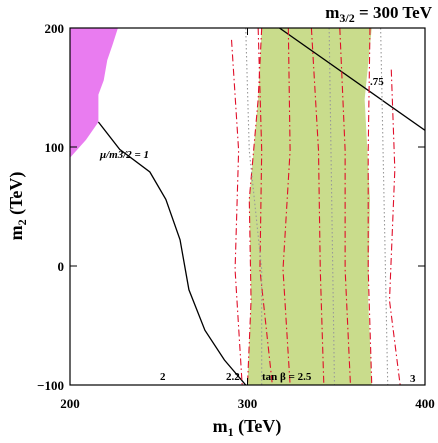 This screenshot has height=443, width=438. I want to click on x-label-rest: (TeV), so click(258, 426).